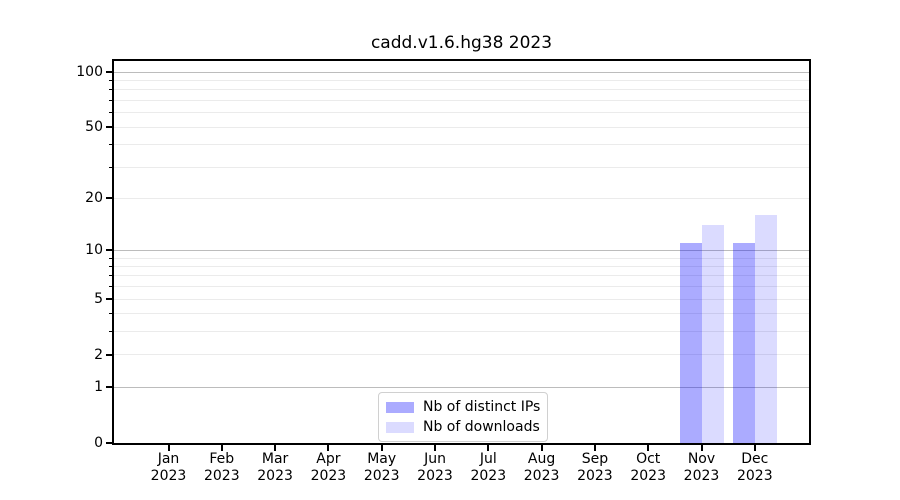 This screenshot has width=900, height=500. Describe the element at coordinates (755, 459) in the screenshot. I see `x-tick-month: Dec` at that location.